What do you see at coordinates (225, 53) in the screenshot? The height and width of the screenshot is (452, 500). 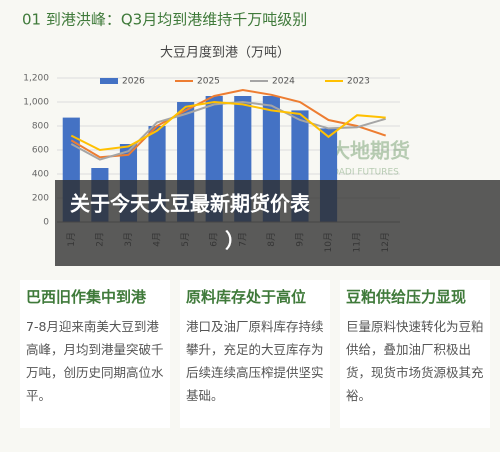 I see `chart-title: 大豆月度到港（万吨）` at bounding box center [225, 53].